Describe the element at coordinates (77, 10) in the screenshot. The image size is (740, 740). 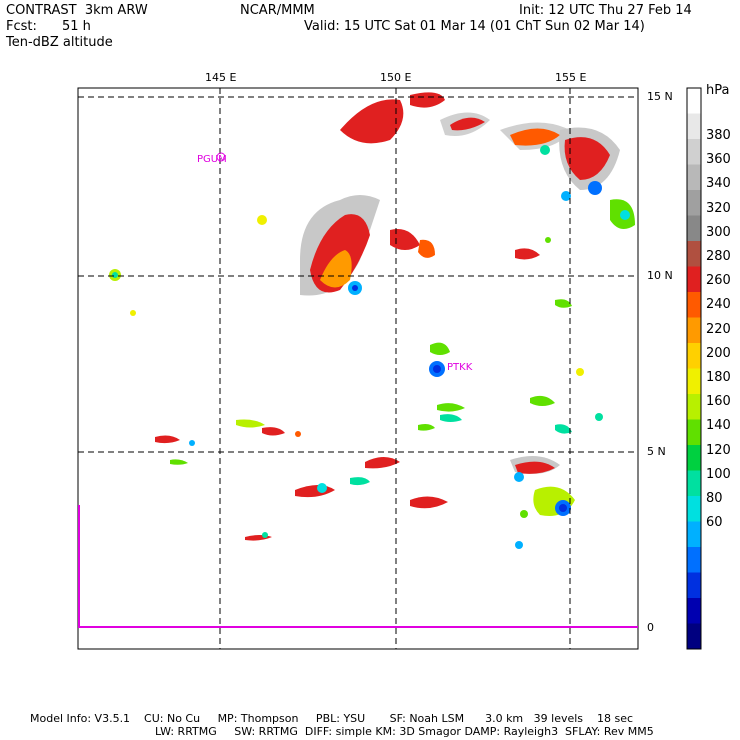
I see `model-title: CONTRAST 3km ARW` at that location.